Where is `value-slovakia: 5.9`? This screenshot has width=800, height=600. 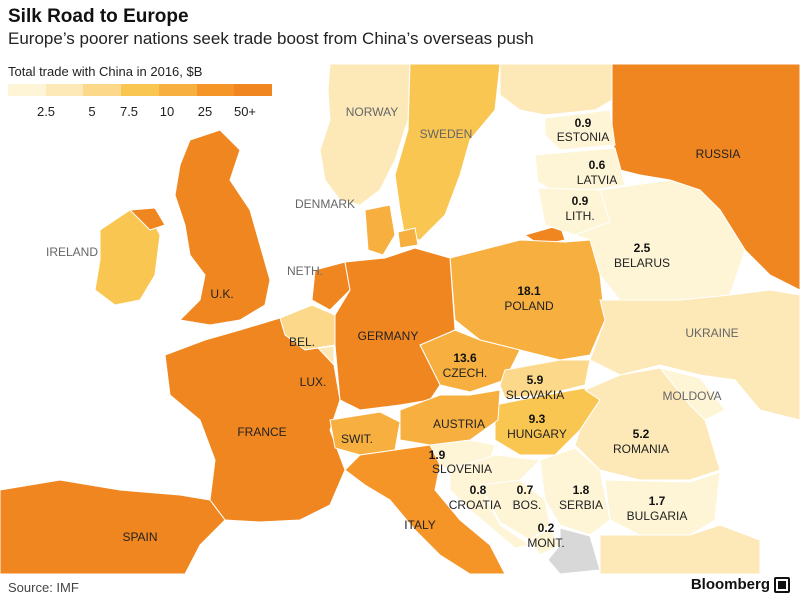 value-slovakia: 5.9 is located at coordinates (535, 380).